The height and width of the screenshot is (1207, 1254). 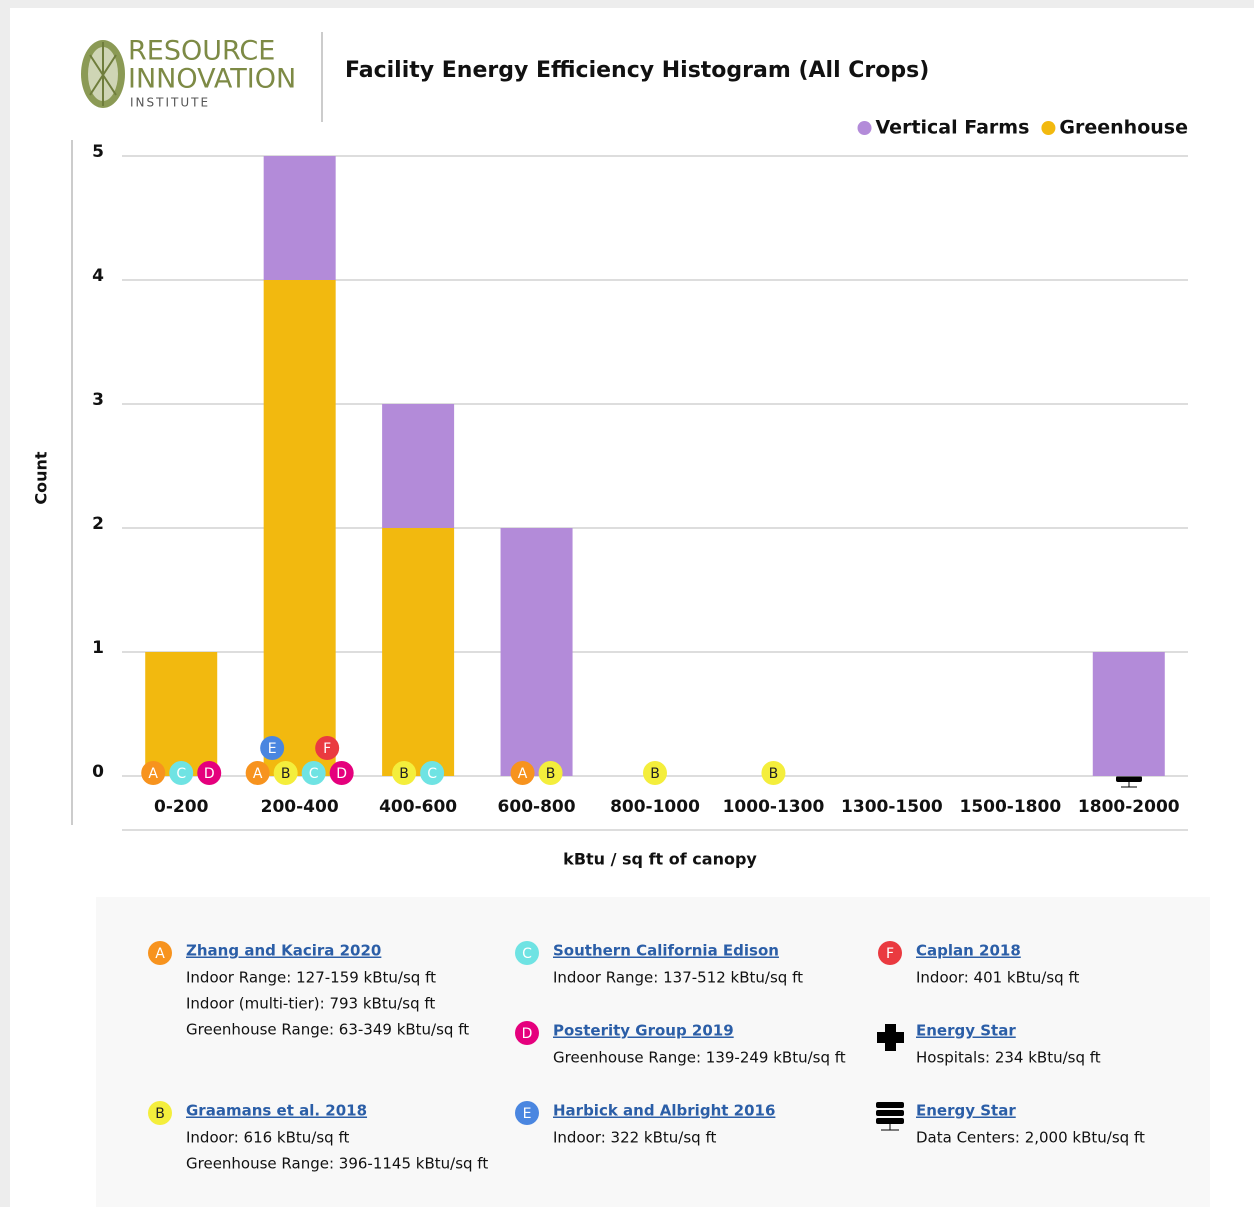 What do you see at coordinates (98, 276) in the screenshot?
I see `y-tick-label: 4` at bounding box center [98, 276].